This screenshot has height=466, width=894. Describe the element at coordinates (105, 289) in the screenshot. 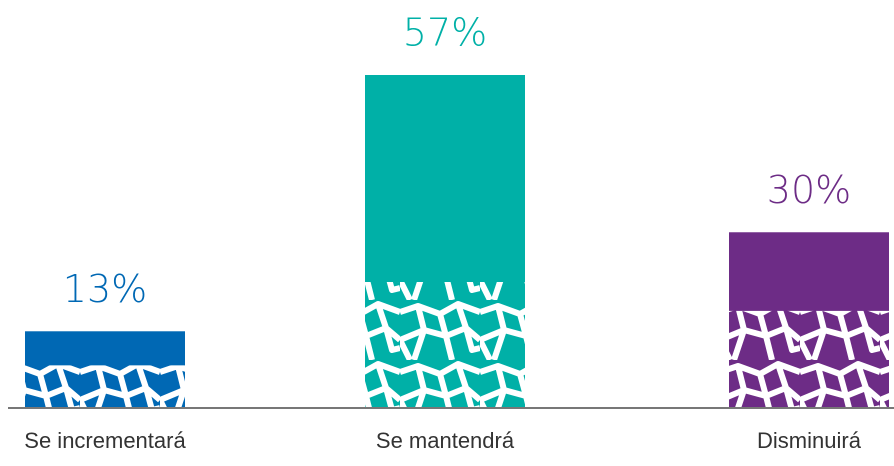

I see `value-label: 13%` at that location.